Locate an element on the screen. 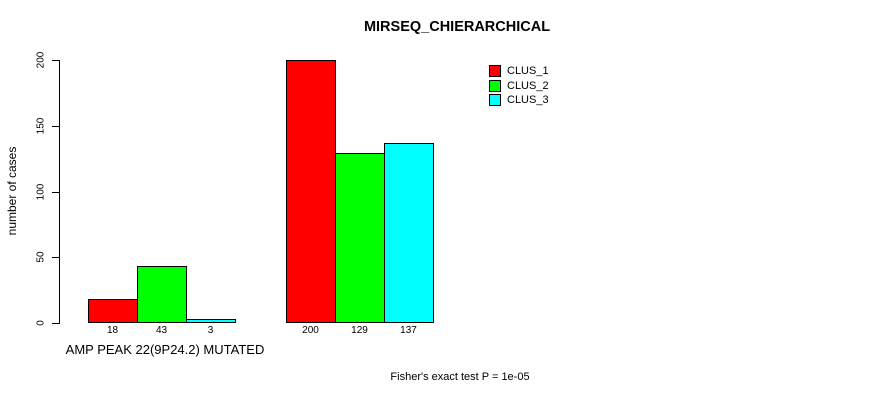 The height and width of the screenshot is (400, 890). y-axis-tick-label: 200 is located at coordinates (41, 60).